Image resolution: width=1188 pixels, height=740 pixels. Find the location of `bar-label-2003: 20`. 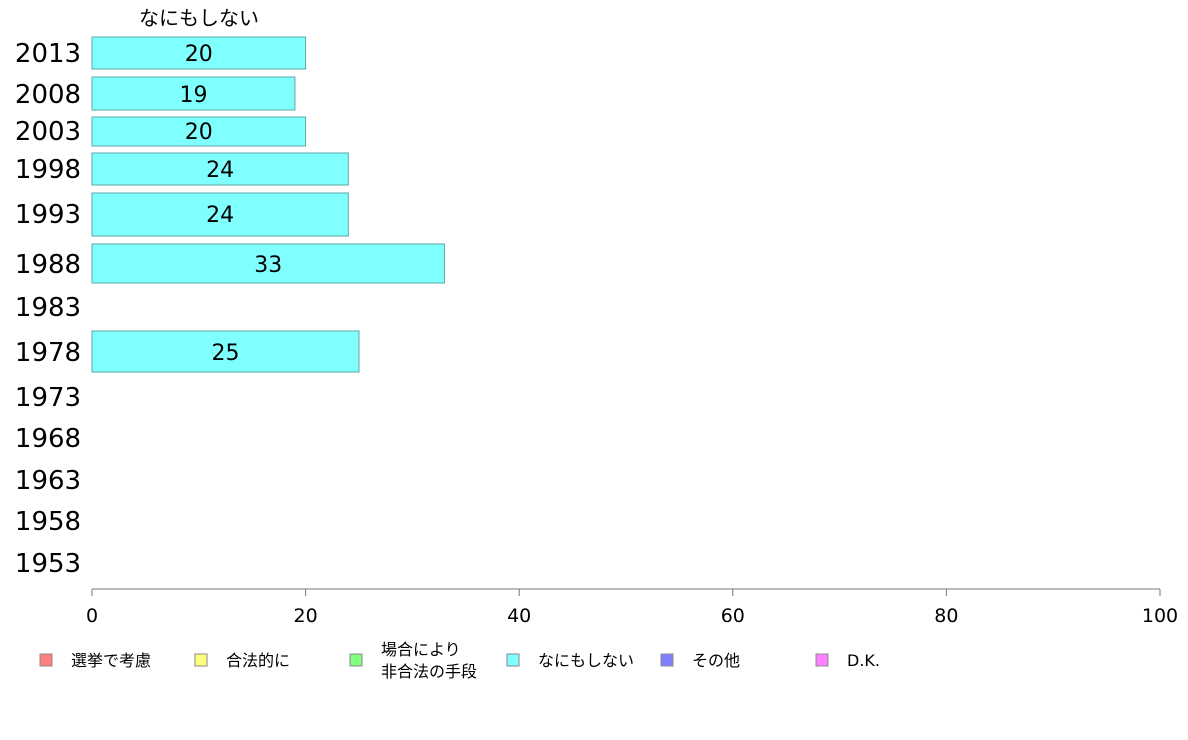

bar-label-2003: 20 is located at coordinates (199, 132).